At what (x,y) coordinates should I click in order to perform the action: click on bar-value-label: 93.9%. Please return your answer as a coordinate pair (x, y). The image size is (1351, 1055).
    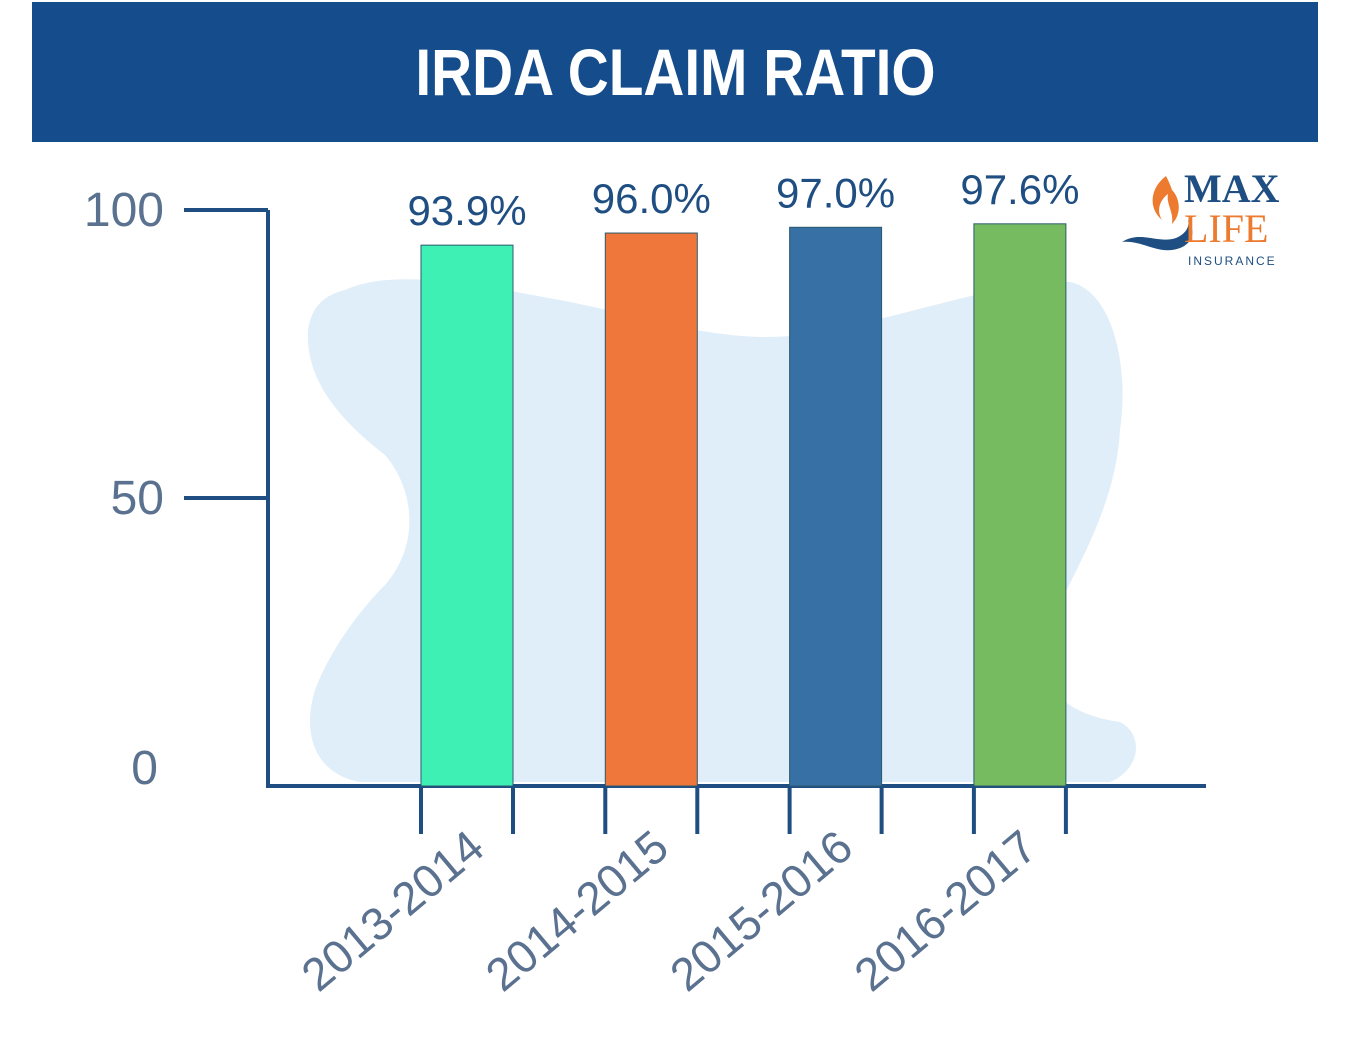
    Looking at the image, I should click on (466, 210).